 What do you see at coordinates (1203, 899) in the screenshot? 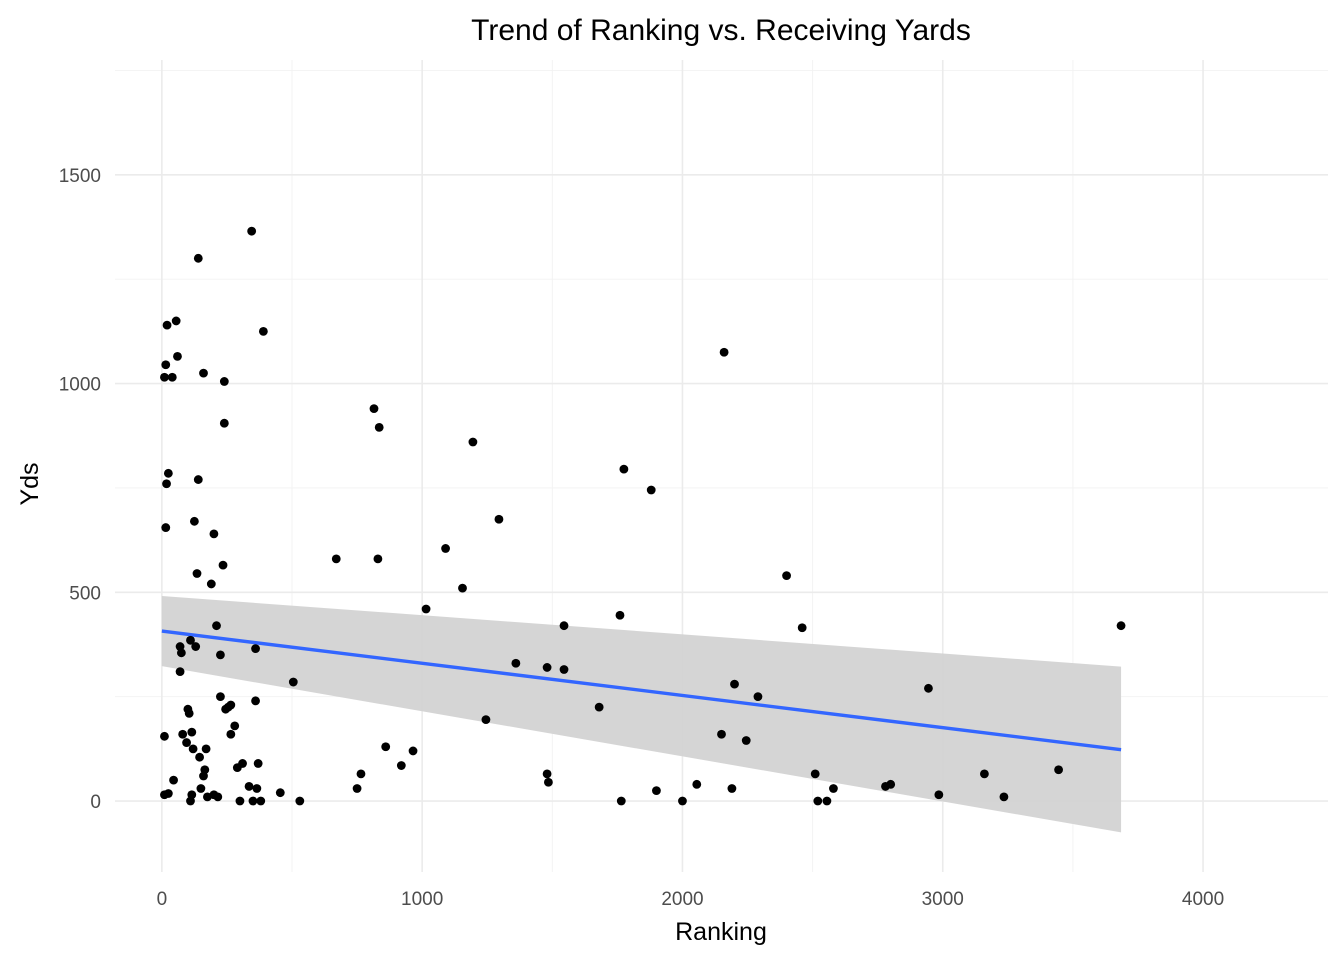
I see `x-tick-label: 4000` at bounding box center [1203, 899].